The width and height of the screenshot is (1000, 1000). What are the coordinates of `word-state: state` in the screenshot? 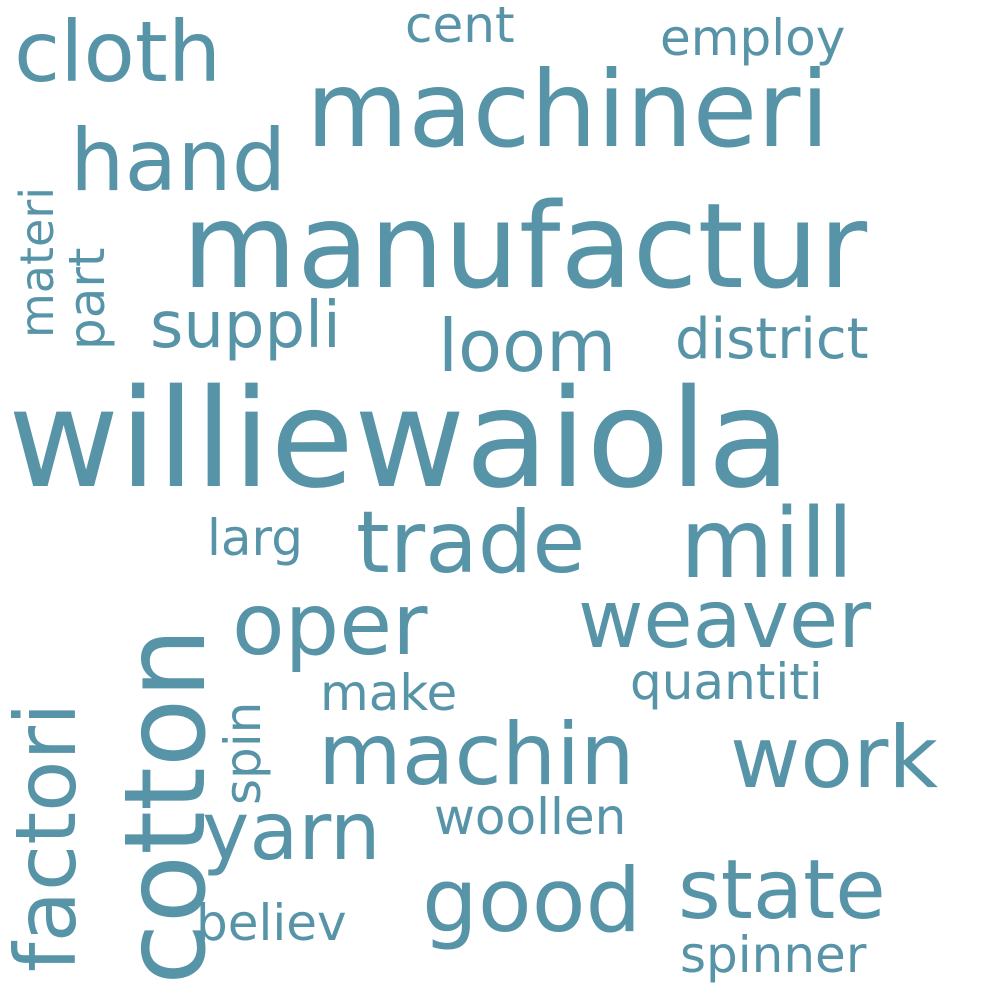 It's located at (782, 890).